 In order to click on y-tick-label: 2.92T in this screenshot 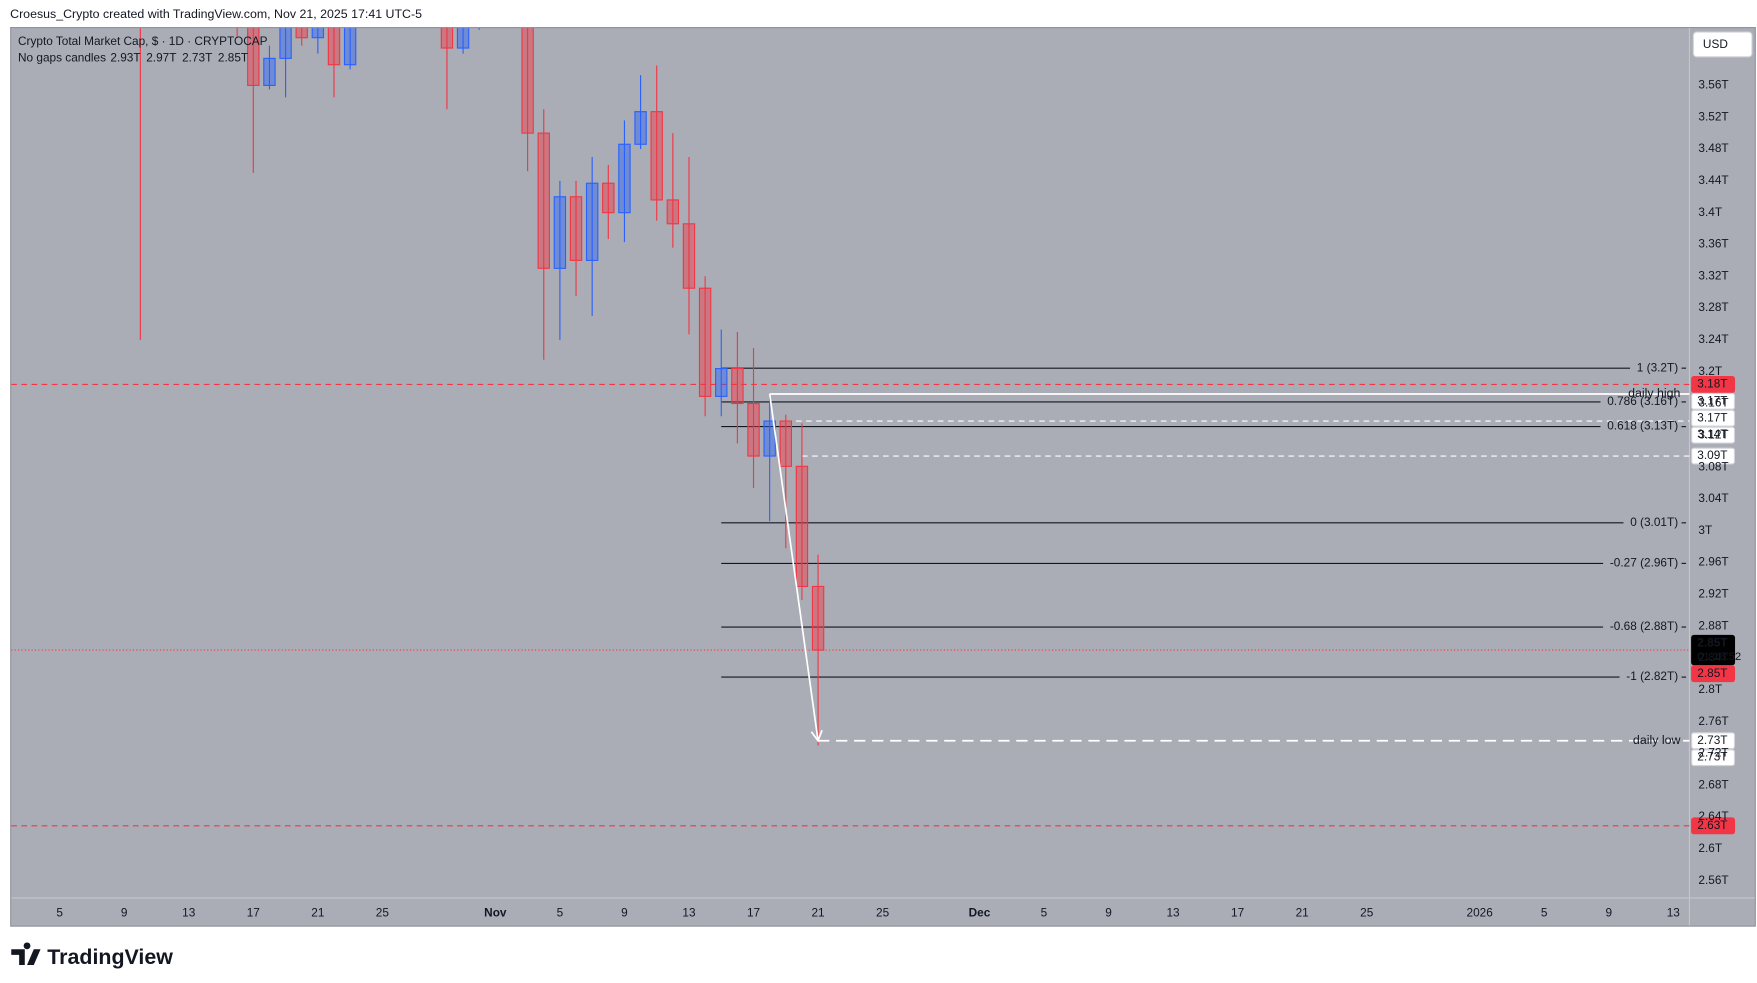, I will do `click(1713, 594)`.